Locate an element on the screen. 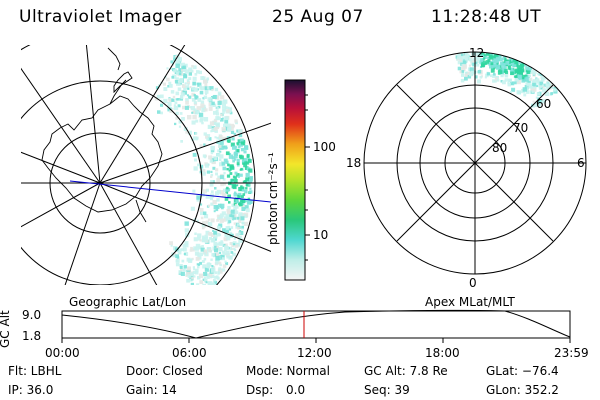  xtick-1800: 18:00 is located at coordinates (442, 353).